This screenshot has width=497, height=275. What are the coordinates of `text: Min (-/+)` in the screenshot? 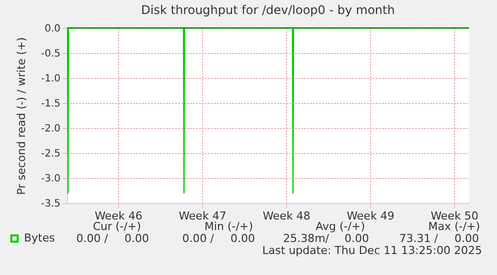 It's located at (228, 226).